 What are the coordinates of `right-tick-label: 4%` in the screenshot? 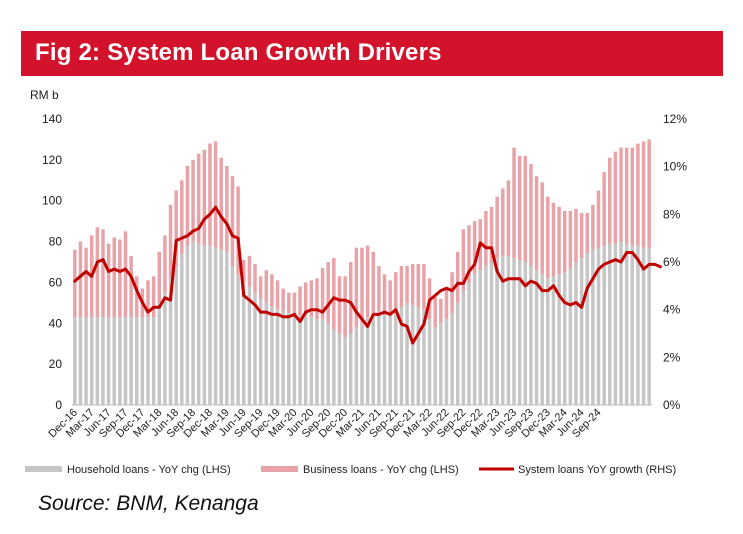 It's located at (672, 310).